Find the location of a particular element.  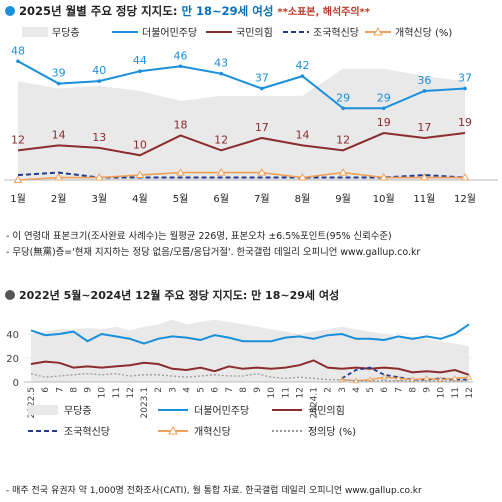

top-title-warning: **소표본, 해석주의** is located at coordinates (323, 11).